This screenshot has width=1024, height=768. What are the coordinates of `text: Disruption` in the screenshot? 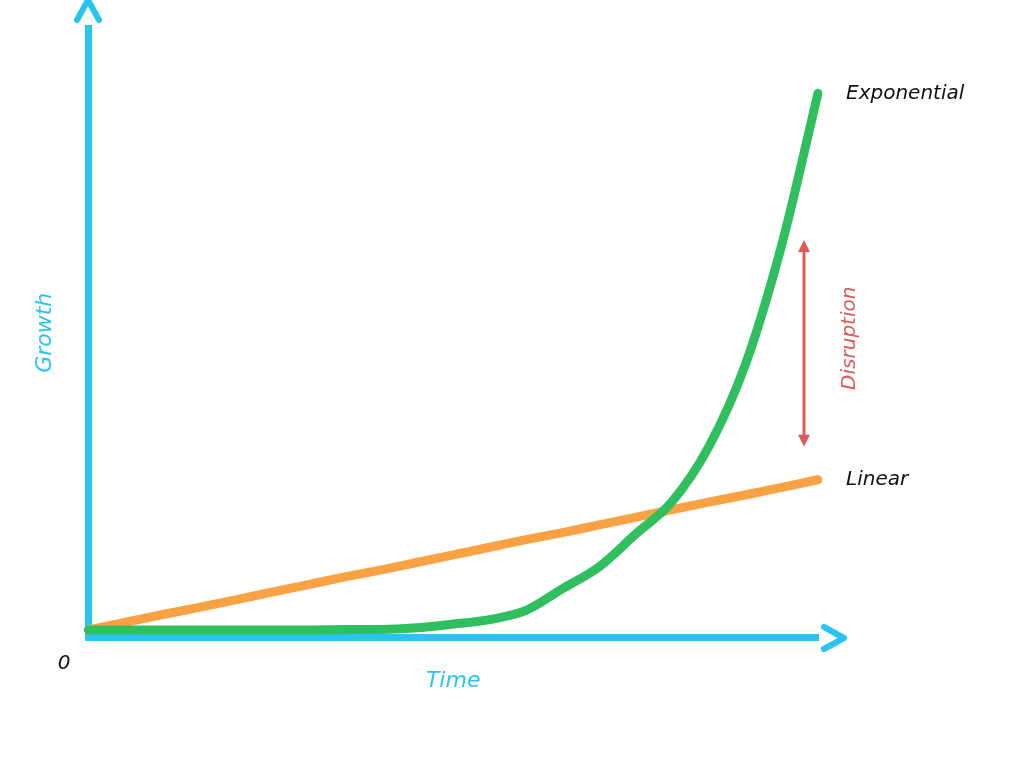 It's located at (848, 338).